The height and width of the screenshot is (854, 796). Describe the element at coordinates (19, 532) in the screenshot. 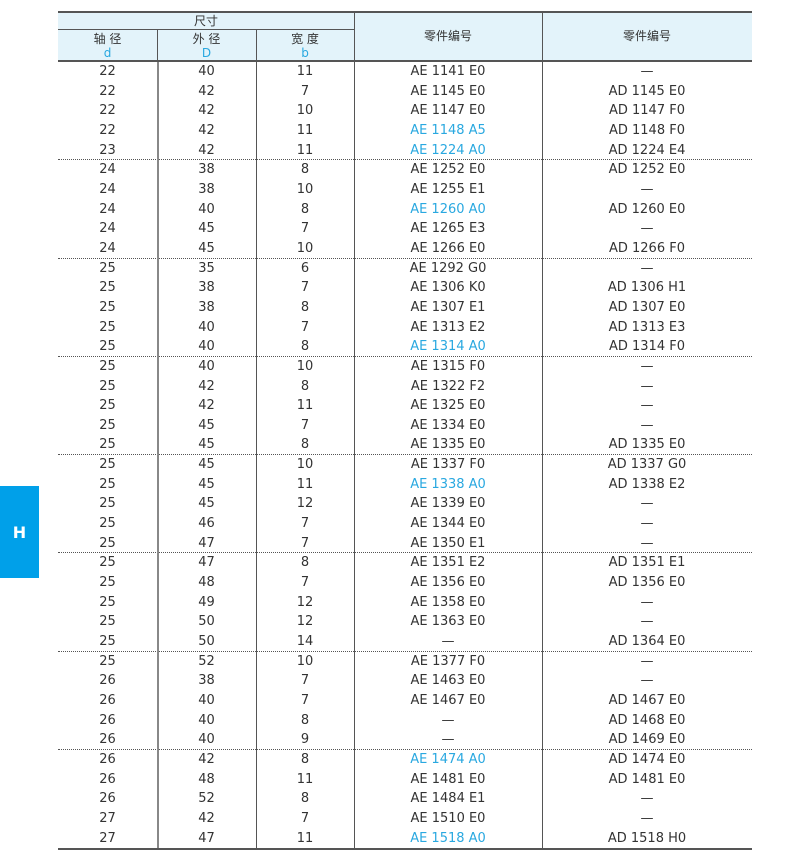

I see `section-tab-h: H` at that location.